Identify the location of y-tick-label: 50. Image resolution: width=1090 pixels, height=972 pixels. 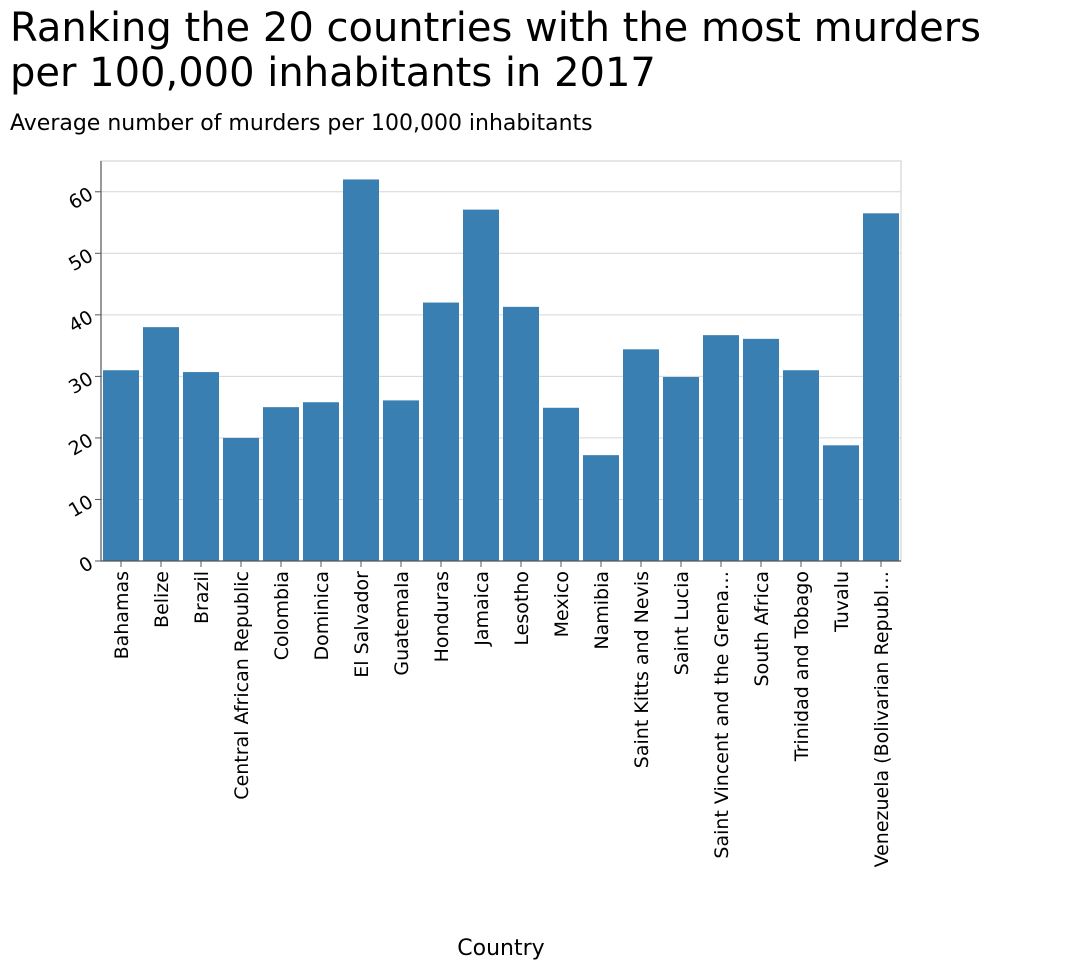
(81, 260).